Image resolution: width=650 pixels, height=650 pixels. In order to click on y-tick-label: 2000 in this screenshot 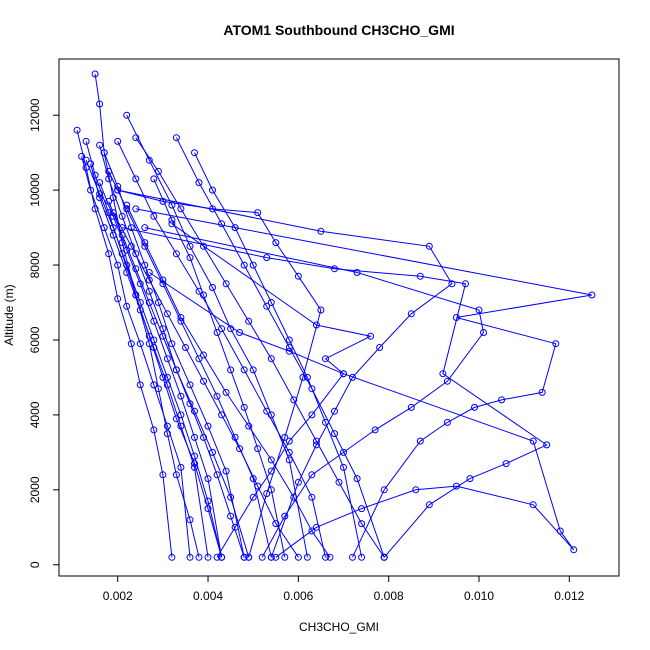, I will do `click(35, 489)`.